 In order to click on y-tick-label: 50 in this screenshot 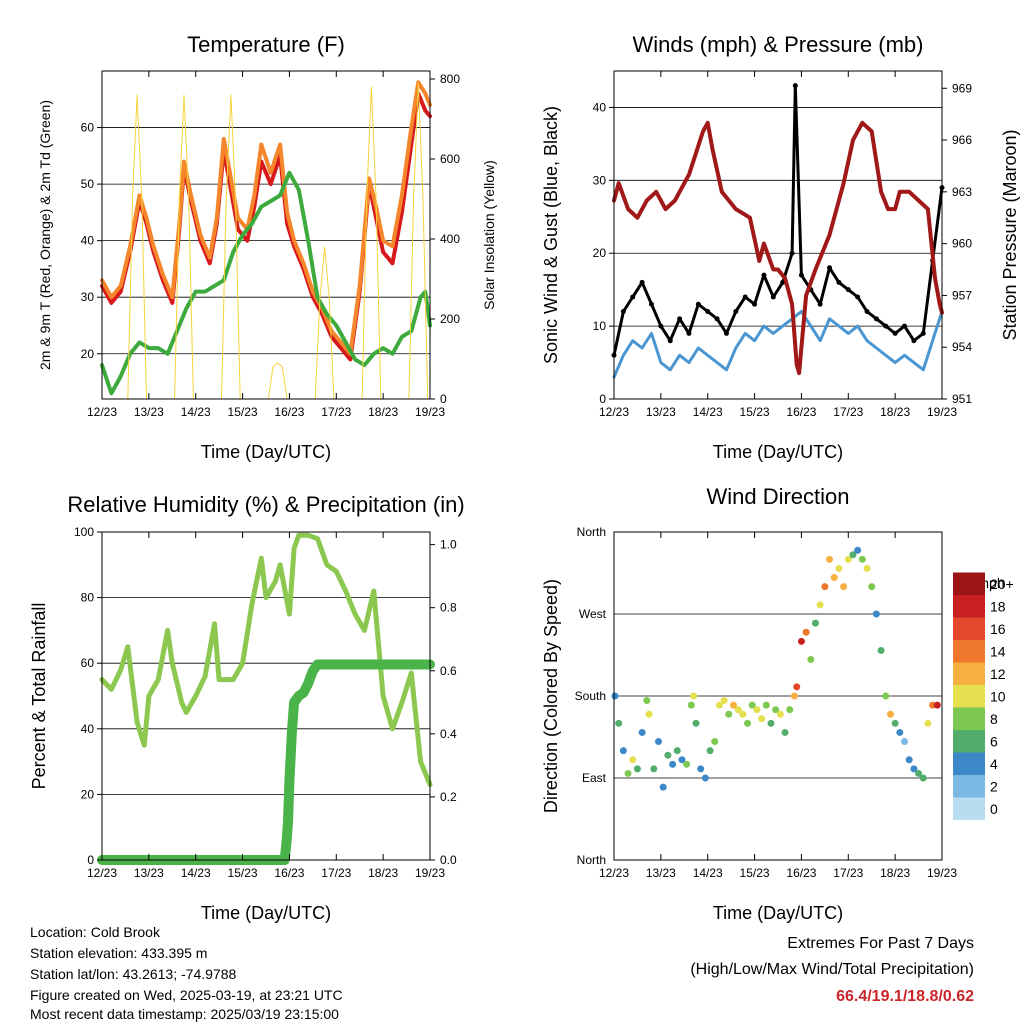, I will do `click(88, 184)`.